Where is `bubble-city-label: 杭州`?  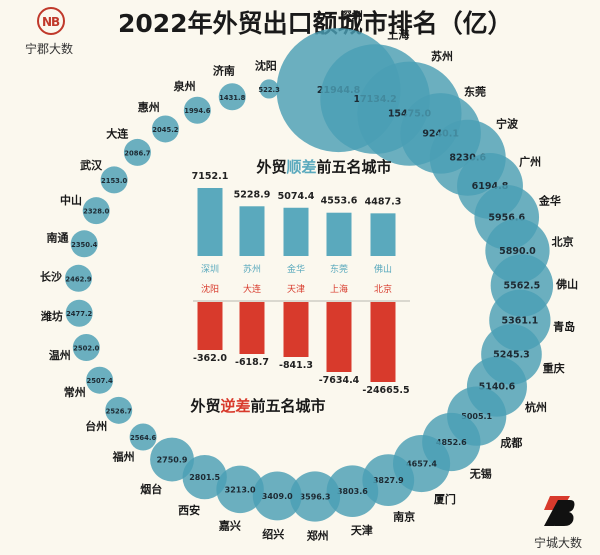 bubble-city-label: 杭州 is located at coordinates (536, 407).